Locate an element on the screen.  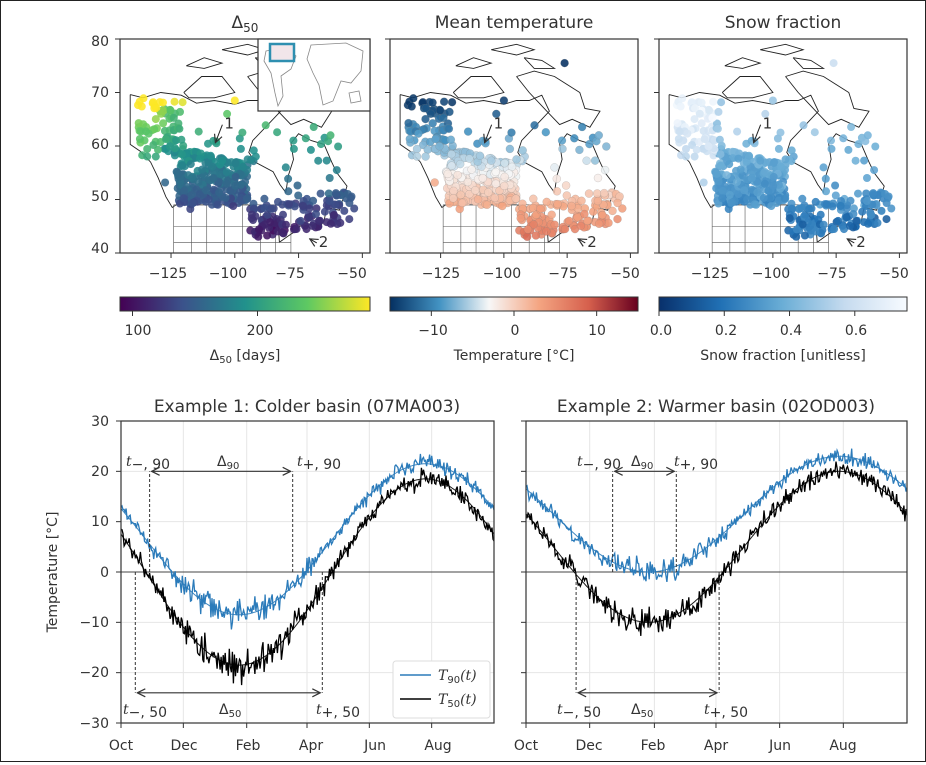
series-T90(t)-daily is located at coordinates (307, 541).